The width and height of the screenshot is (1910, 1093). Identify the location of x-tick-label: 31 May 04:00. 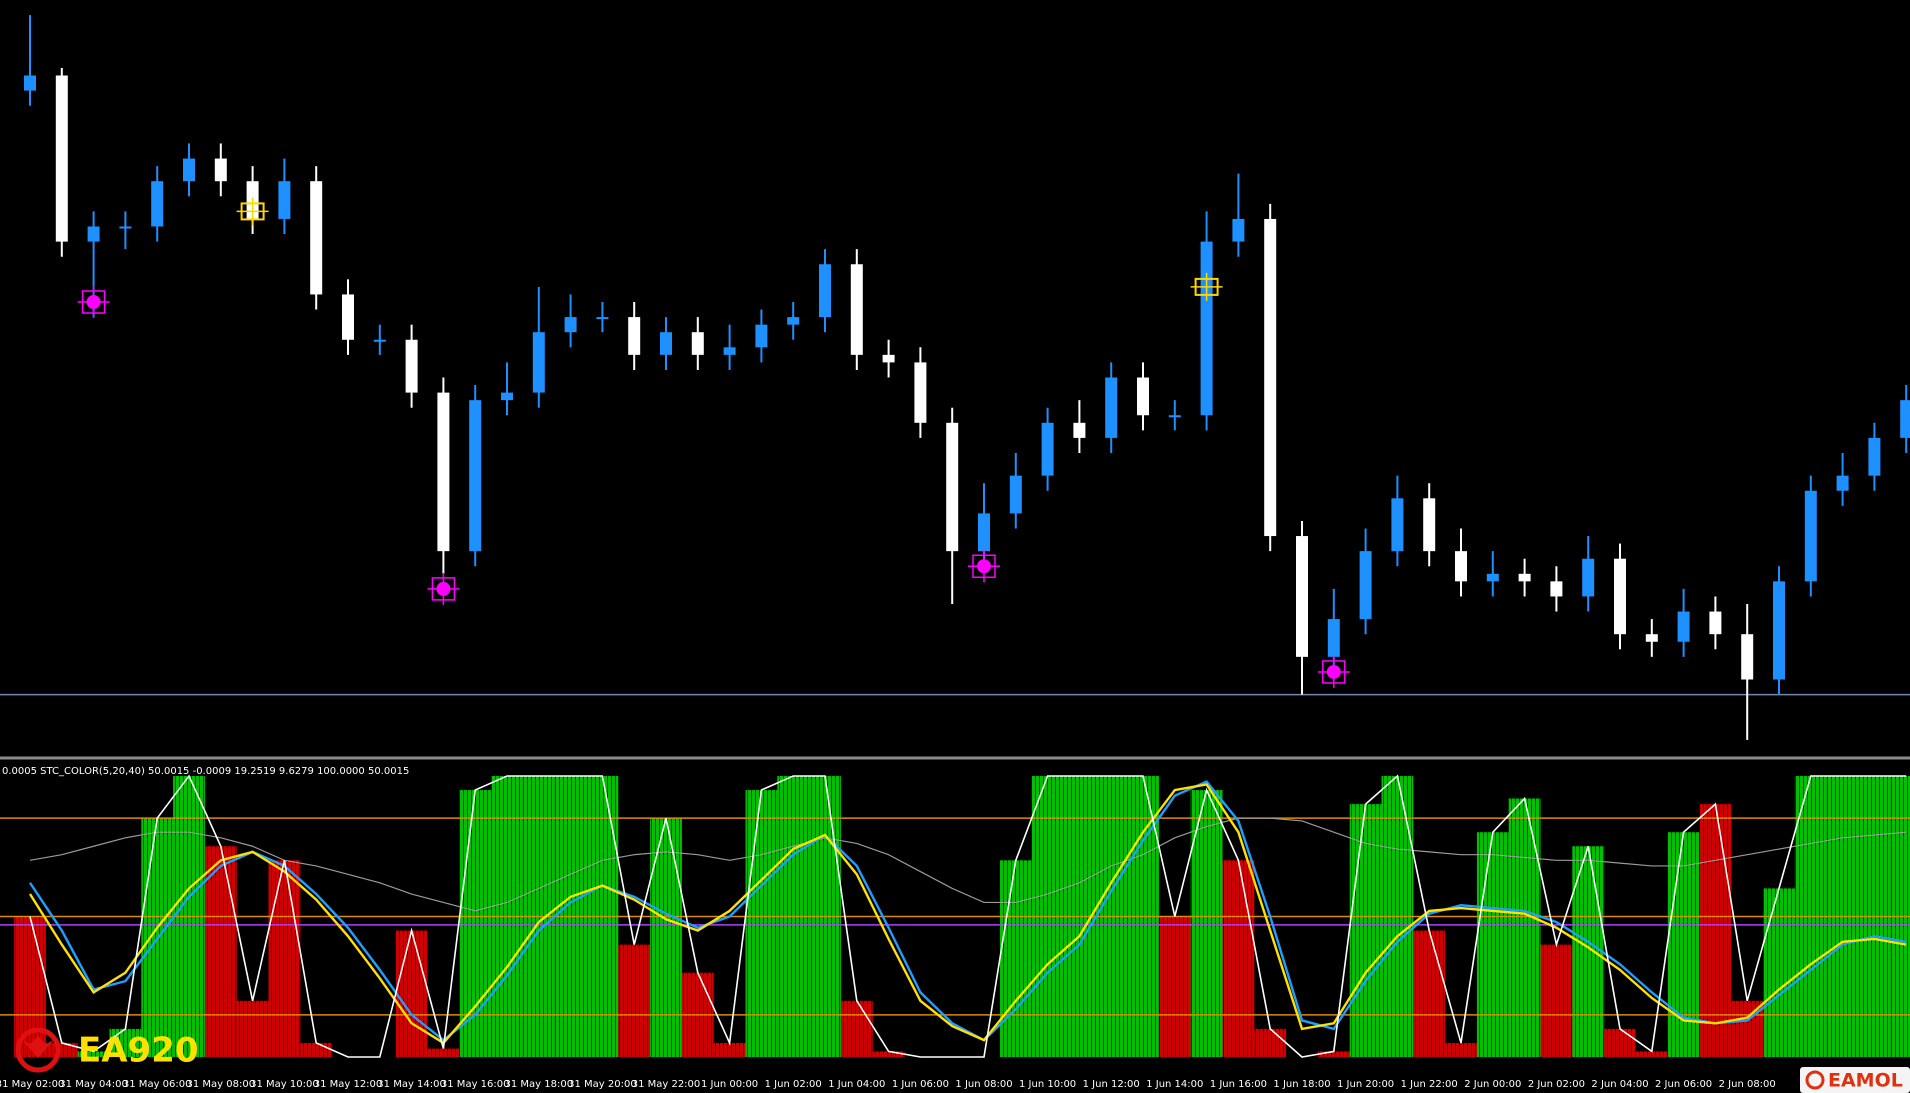
(93, 1084).